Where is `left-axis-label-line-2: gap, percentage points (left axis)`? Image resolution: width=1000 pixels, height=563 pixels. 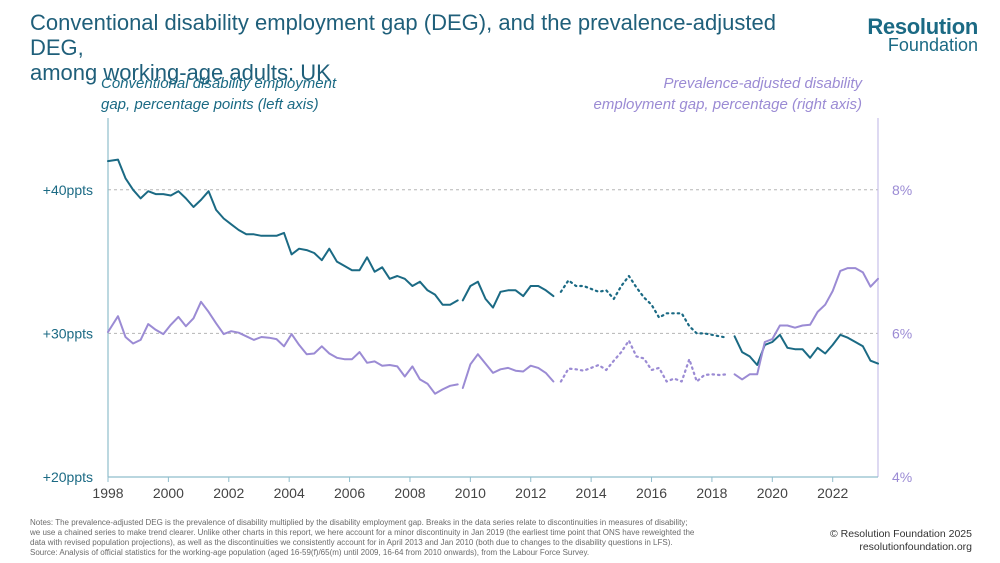 left-axis-label-line-2: gap, percentage points (left axis) is located at coordinates (210, 104).